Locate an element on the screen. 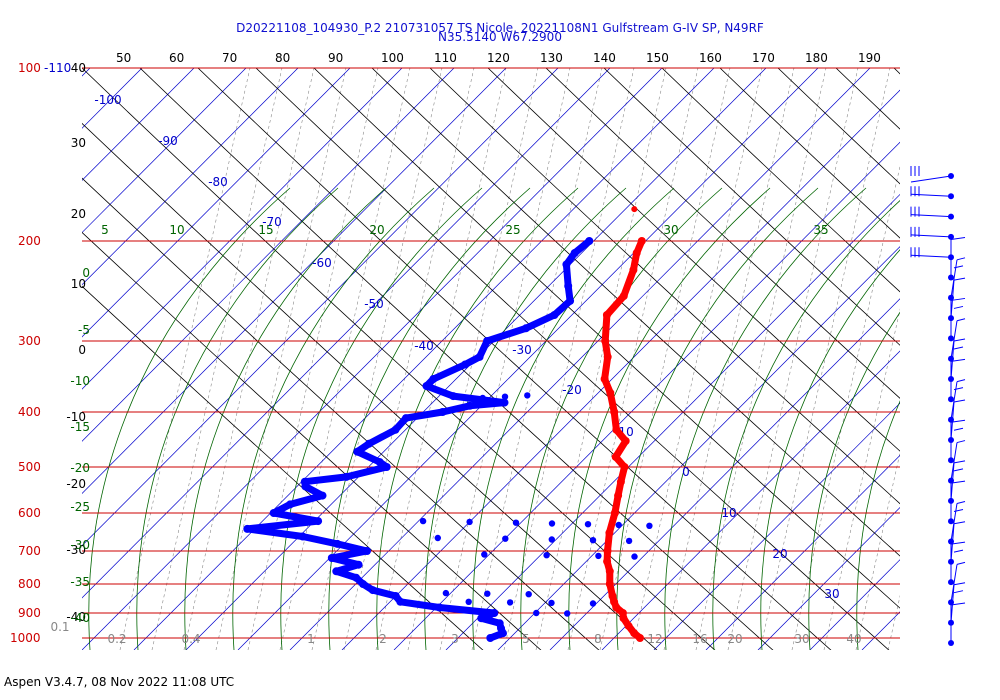 The height and width of the screenshot is (700, 1000). moist-adiabat-label: -40 is located at coordinates (80, 618).